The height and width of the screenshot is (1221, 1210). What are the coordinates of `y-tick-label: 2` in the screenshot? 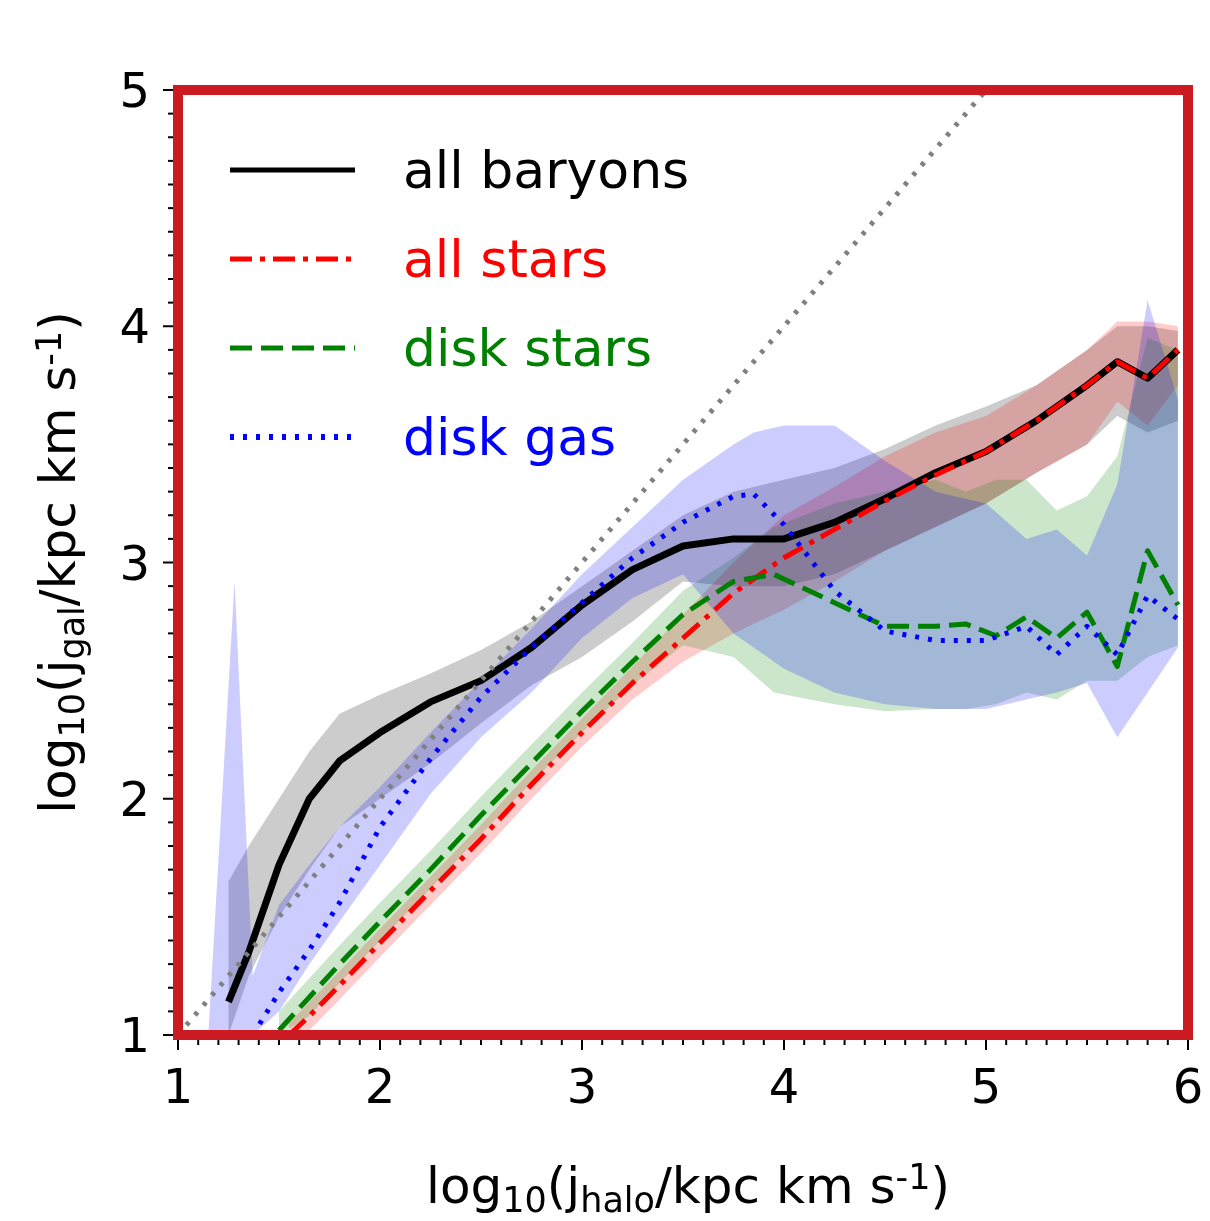 It's located at (134, 798).